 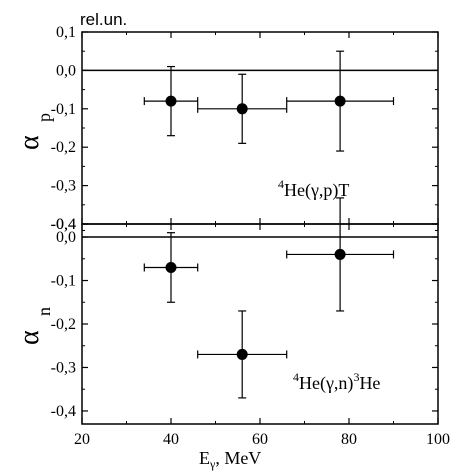 I want to click on x-axis-title-main: E, so click(x=204, y=458).